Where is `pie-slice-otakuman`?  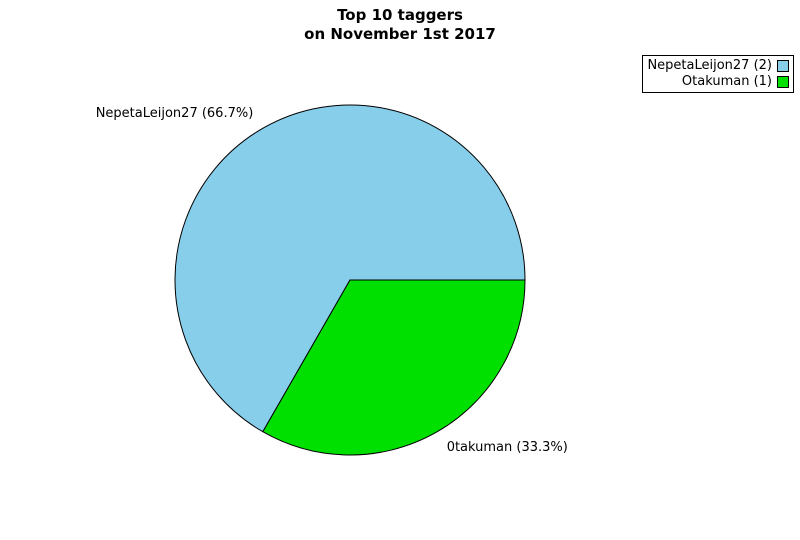 pie-slice-otakuman is located at coordinates (394, 367).